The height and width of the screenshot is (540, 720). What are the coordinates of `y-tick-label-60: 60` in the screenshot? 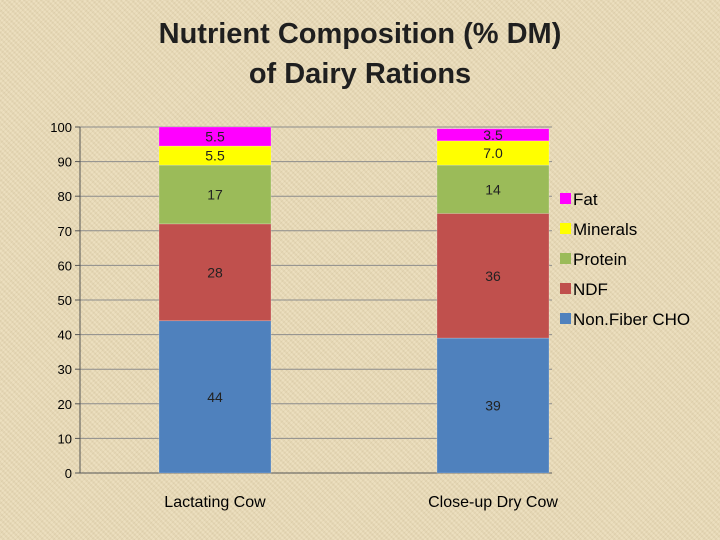 It's located at (65, 265).